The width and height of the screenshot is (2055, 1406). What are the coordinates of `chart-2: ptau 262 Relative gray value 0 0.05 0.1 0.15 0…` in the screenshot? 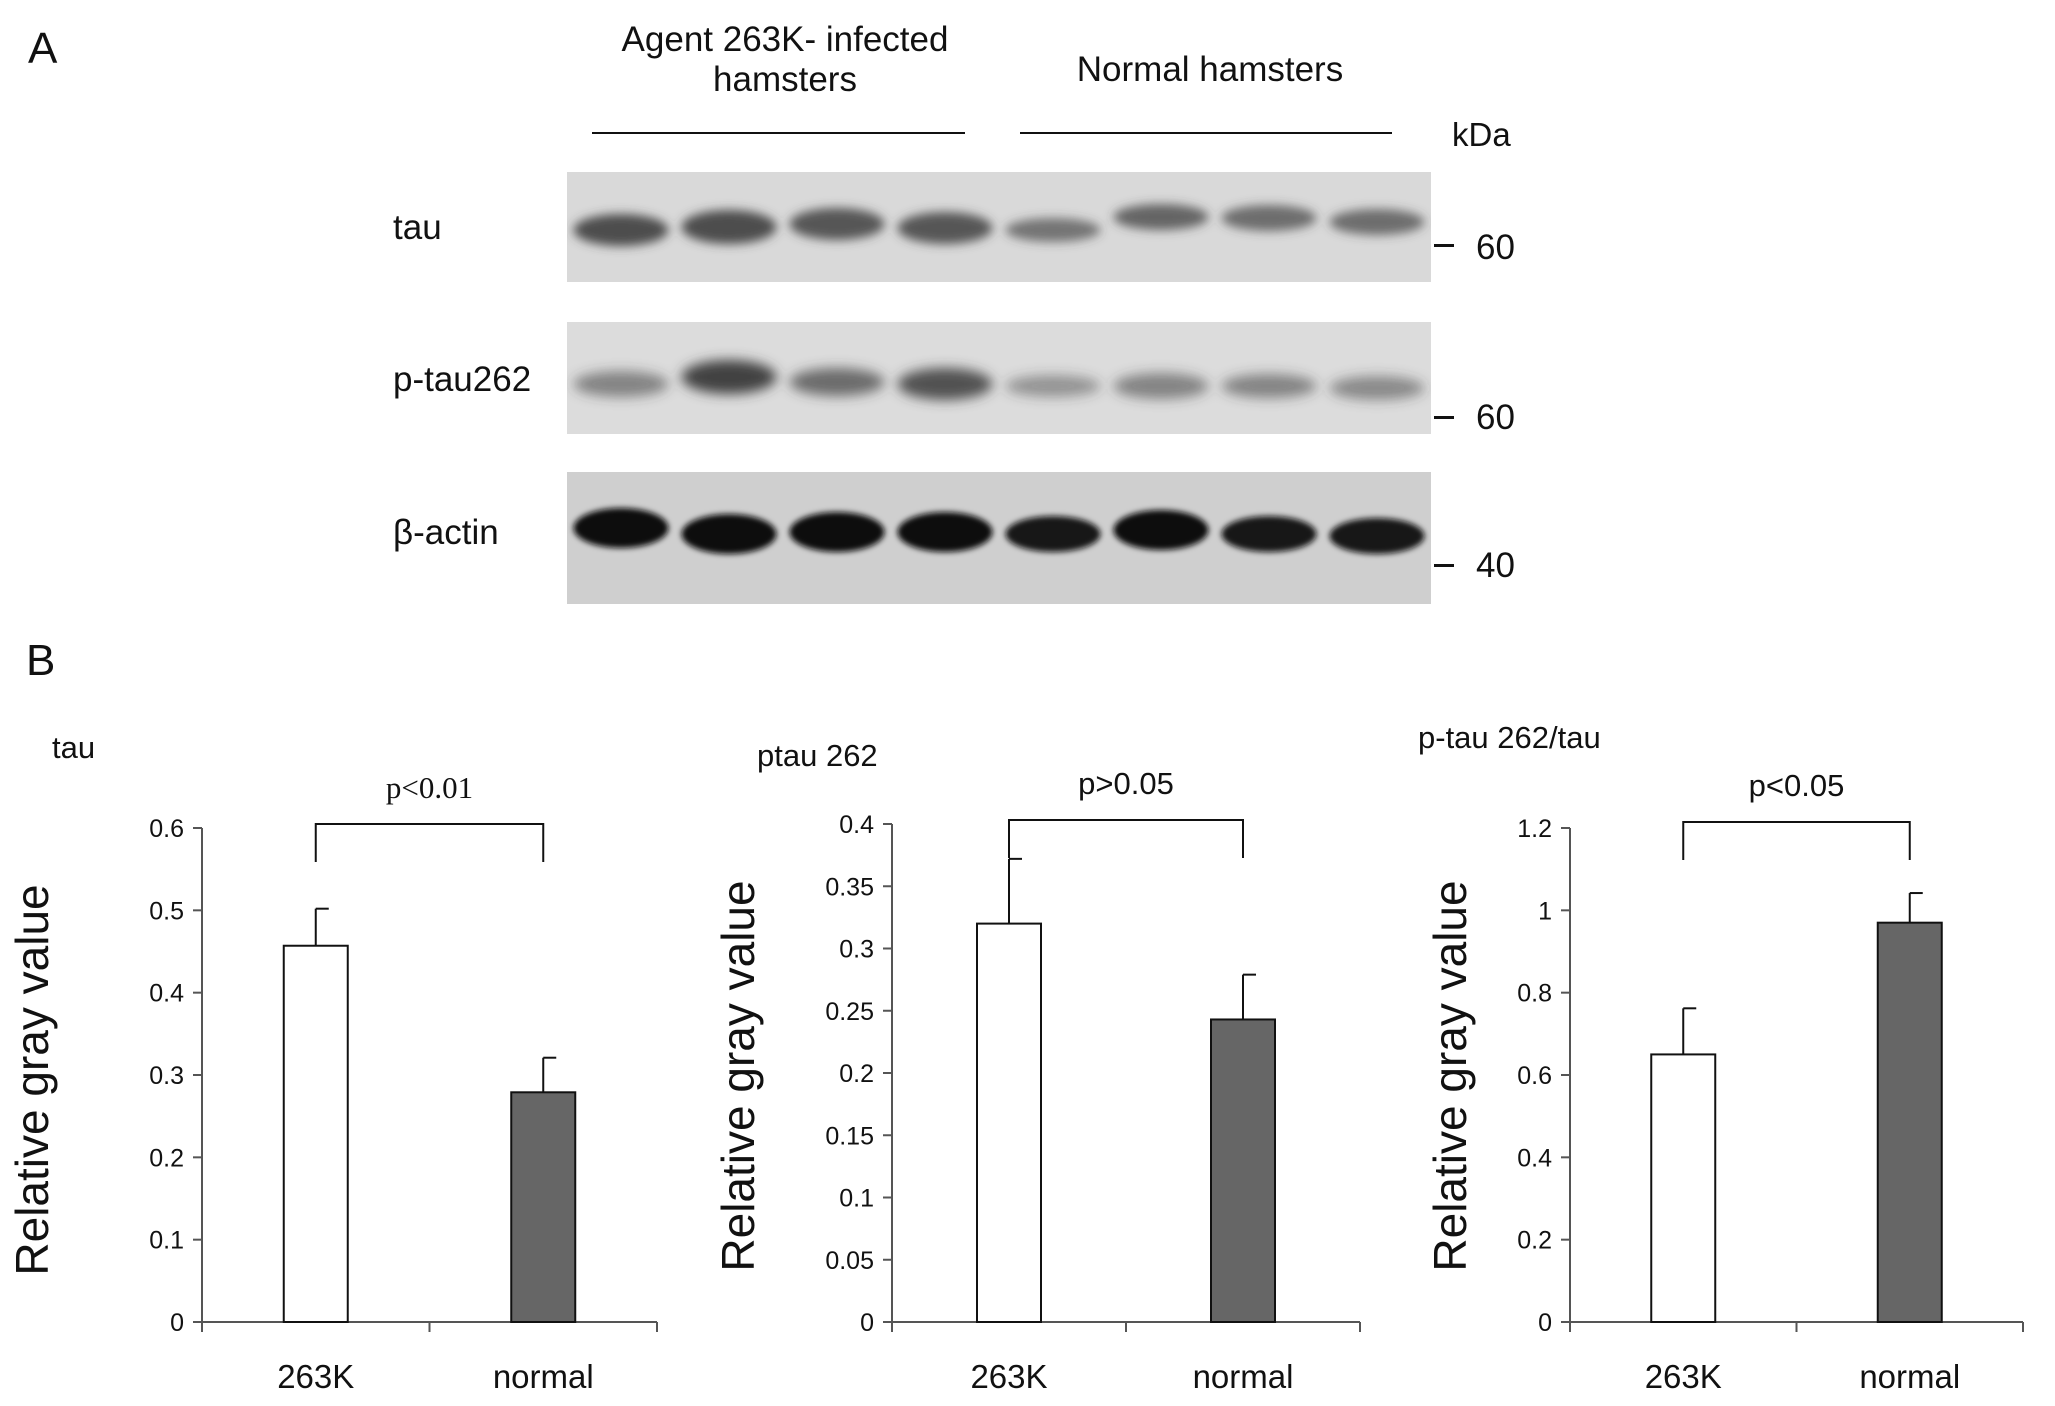 It's located at (1036, 1066).